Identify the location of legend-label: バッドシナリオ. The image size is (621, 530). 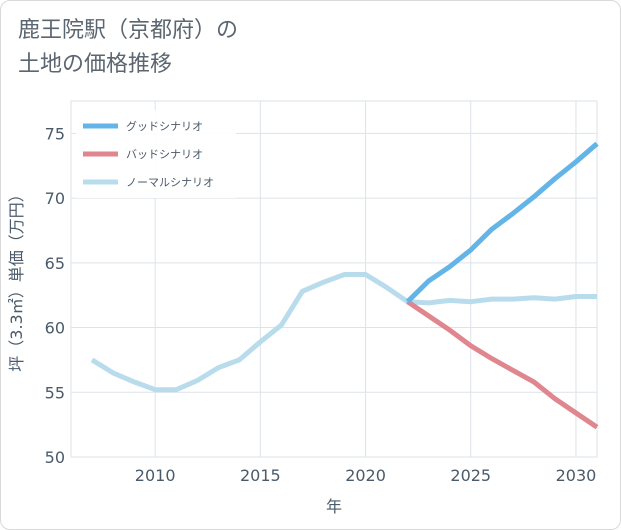
(164, 154).